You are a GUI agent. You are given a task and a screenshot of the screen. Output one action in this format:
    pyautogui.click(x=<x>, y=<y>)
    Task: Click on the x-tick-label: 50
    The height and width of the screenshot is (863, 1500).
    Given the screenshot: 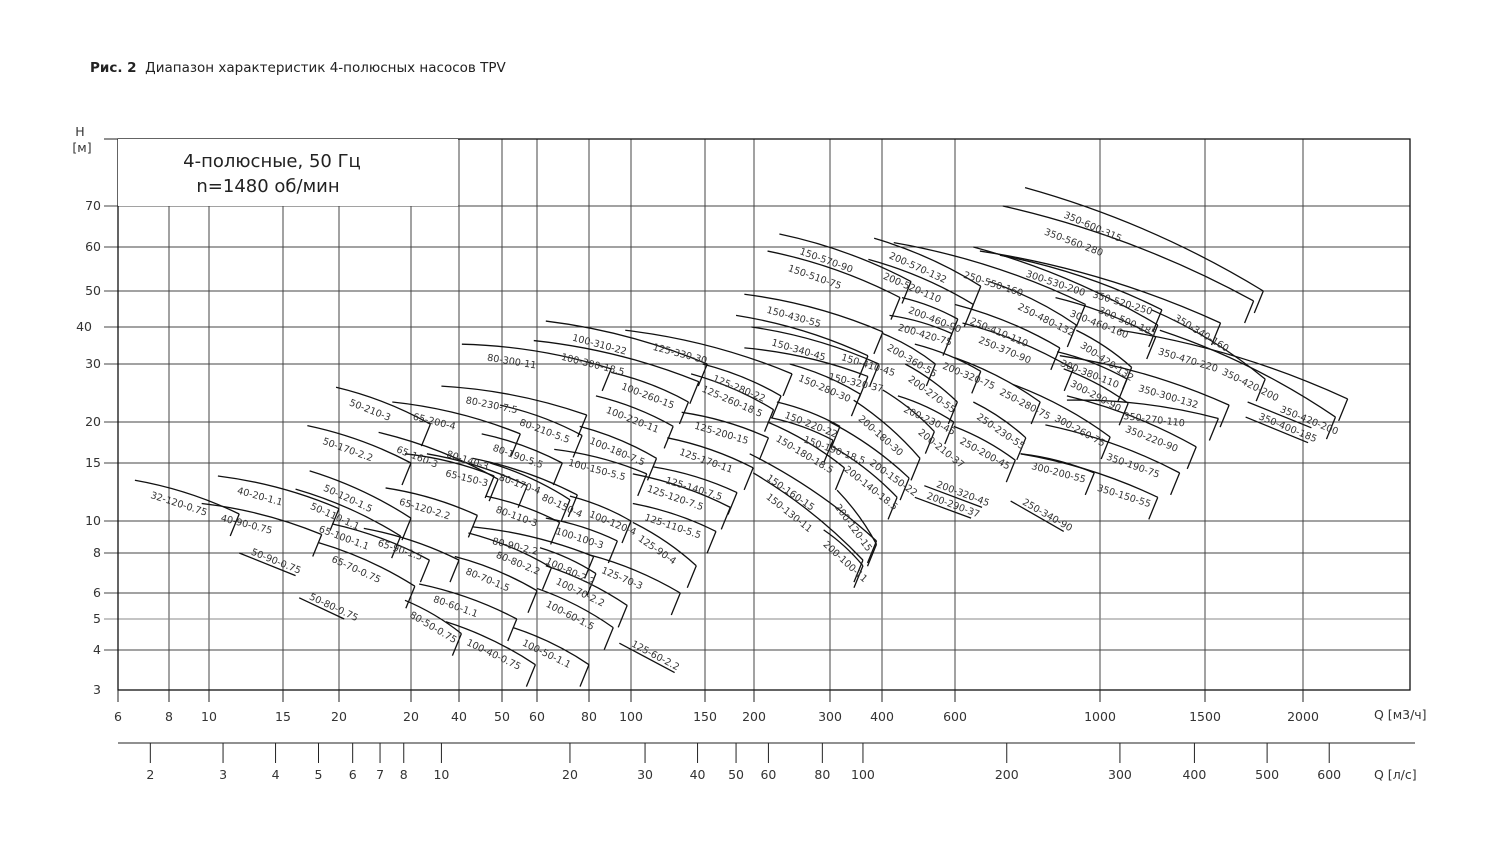 What is the action you would take?
    pyautogui.click(x=502, y=716)
    